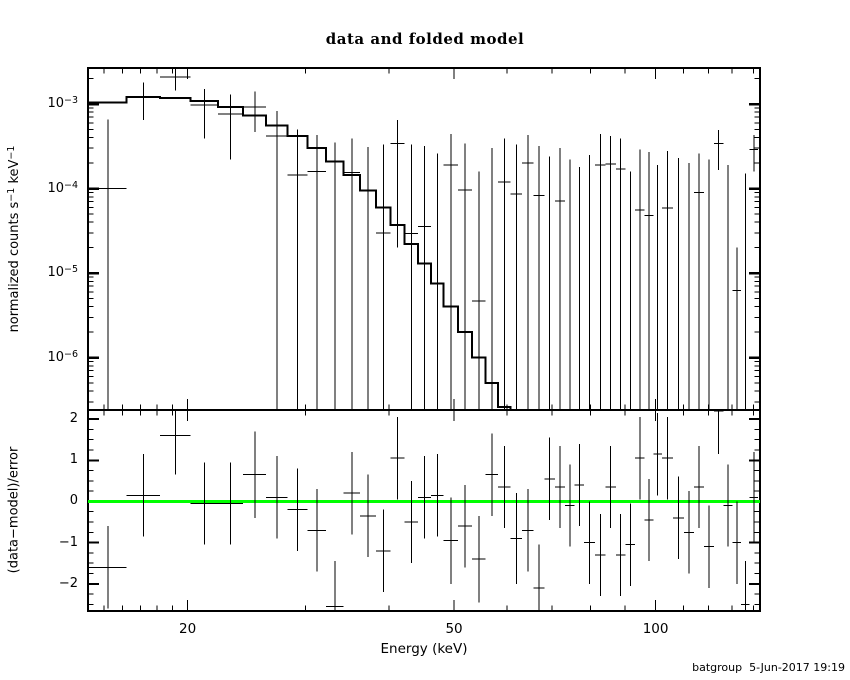 The image size is (850, 680). I want to click on y-tick-label: 10⁻⁴, so click(62, 187).